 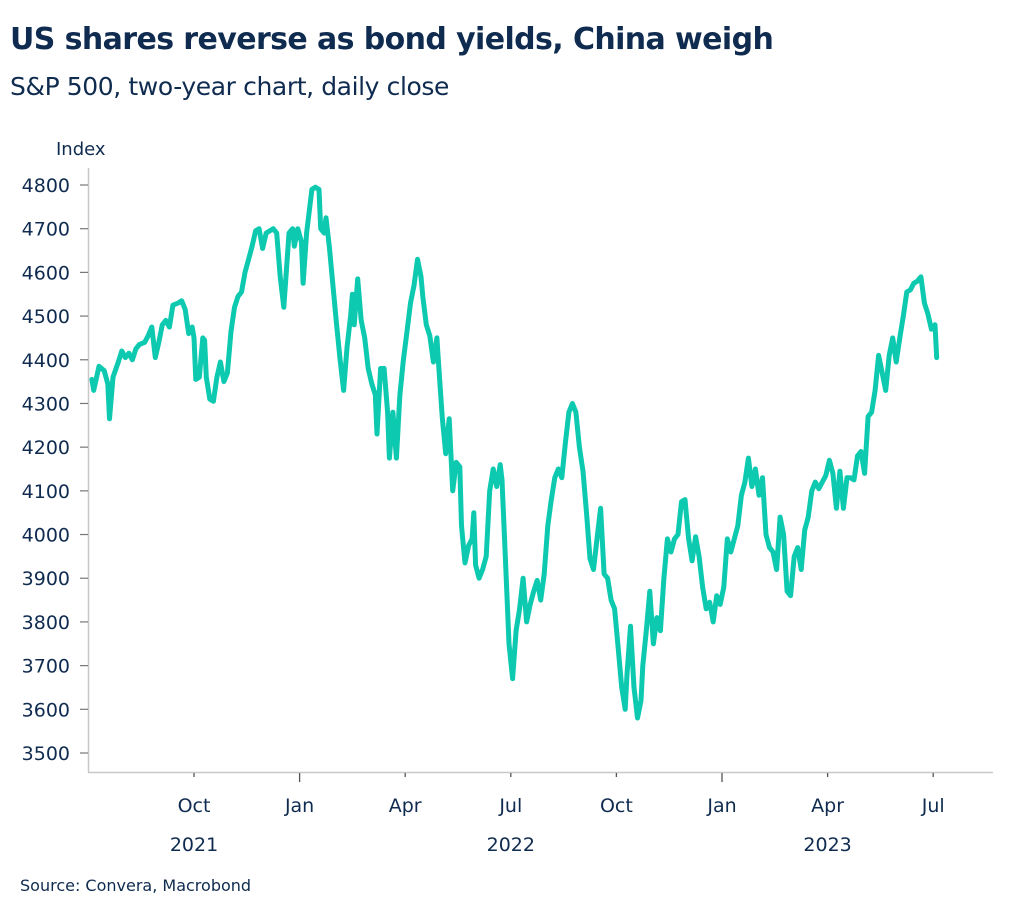 I want to click on x-year-label: 2023, so click(x=827, y=845).